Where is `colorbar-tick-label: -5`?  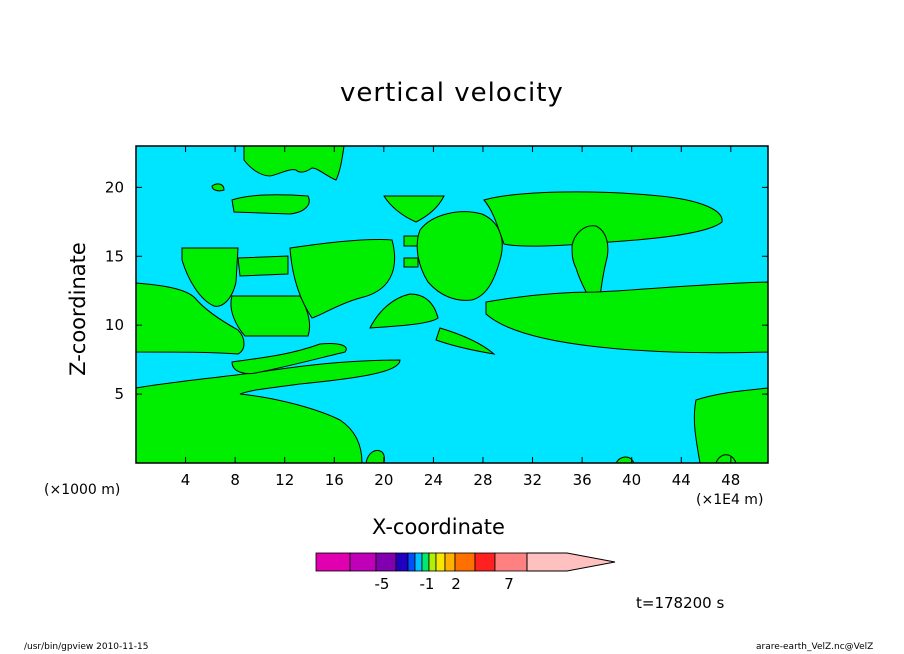 colorbar-tick-label: -5 is located at coordinates (382, 584).